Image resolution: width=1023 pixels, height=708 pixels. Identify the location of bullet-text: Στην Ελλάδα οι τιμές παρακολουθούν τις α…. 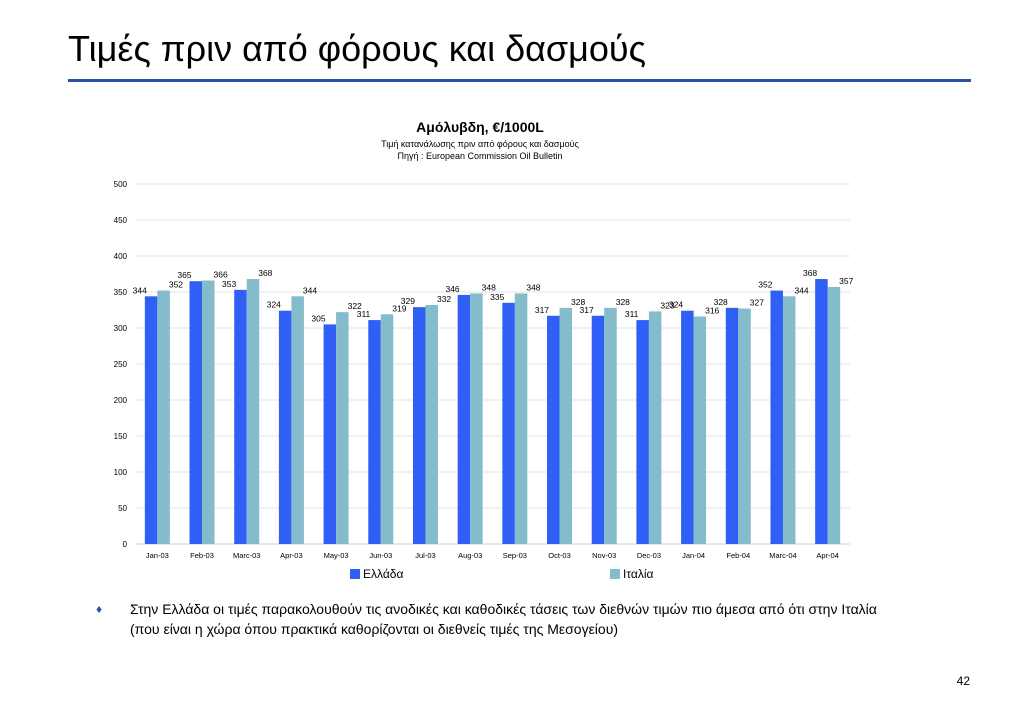
(503, 619).